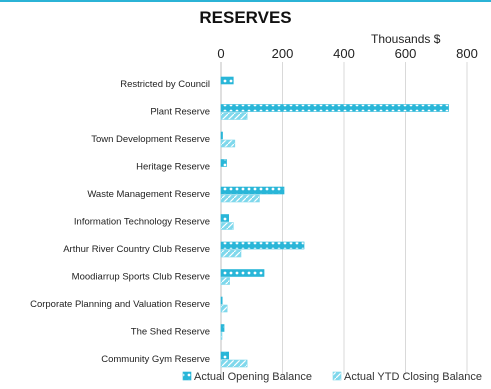 The width and height of the screenshot is (491, 389). Describe the element at coordinates (180, 112) in the screenshot. I see `category-label: Plant Reserve` at that location.